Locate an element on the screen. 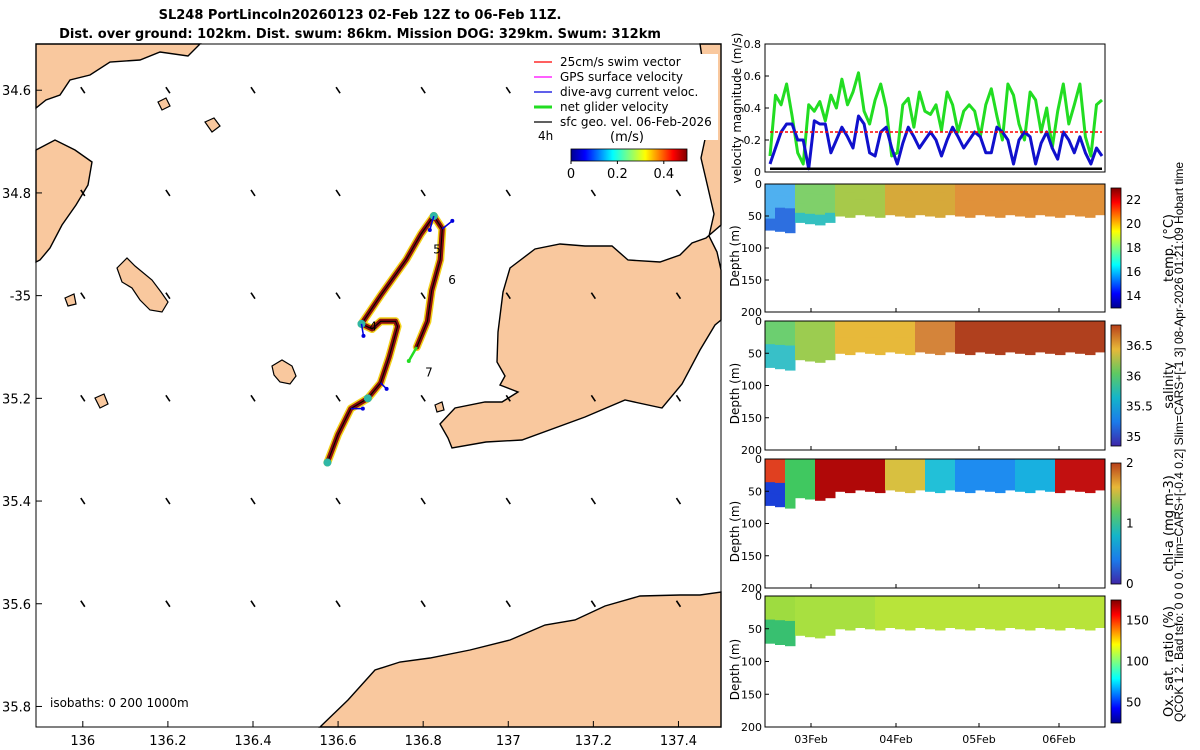 The height and width of the screenshot is (750, 1200). day-label: 5 is located at coordinates (437, 249).